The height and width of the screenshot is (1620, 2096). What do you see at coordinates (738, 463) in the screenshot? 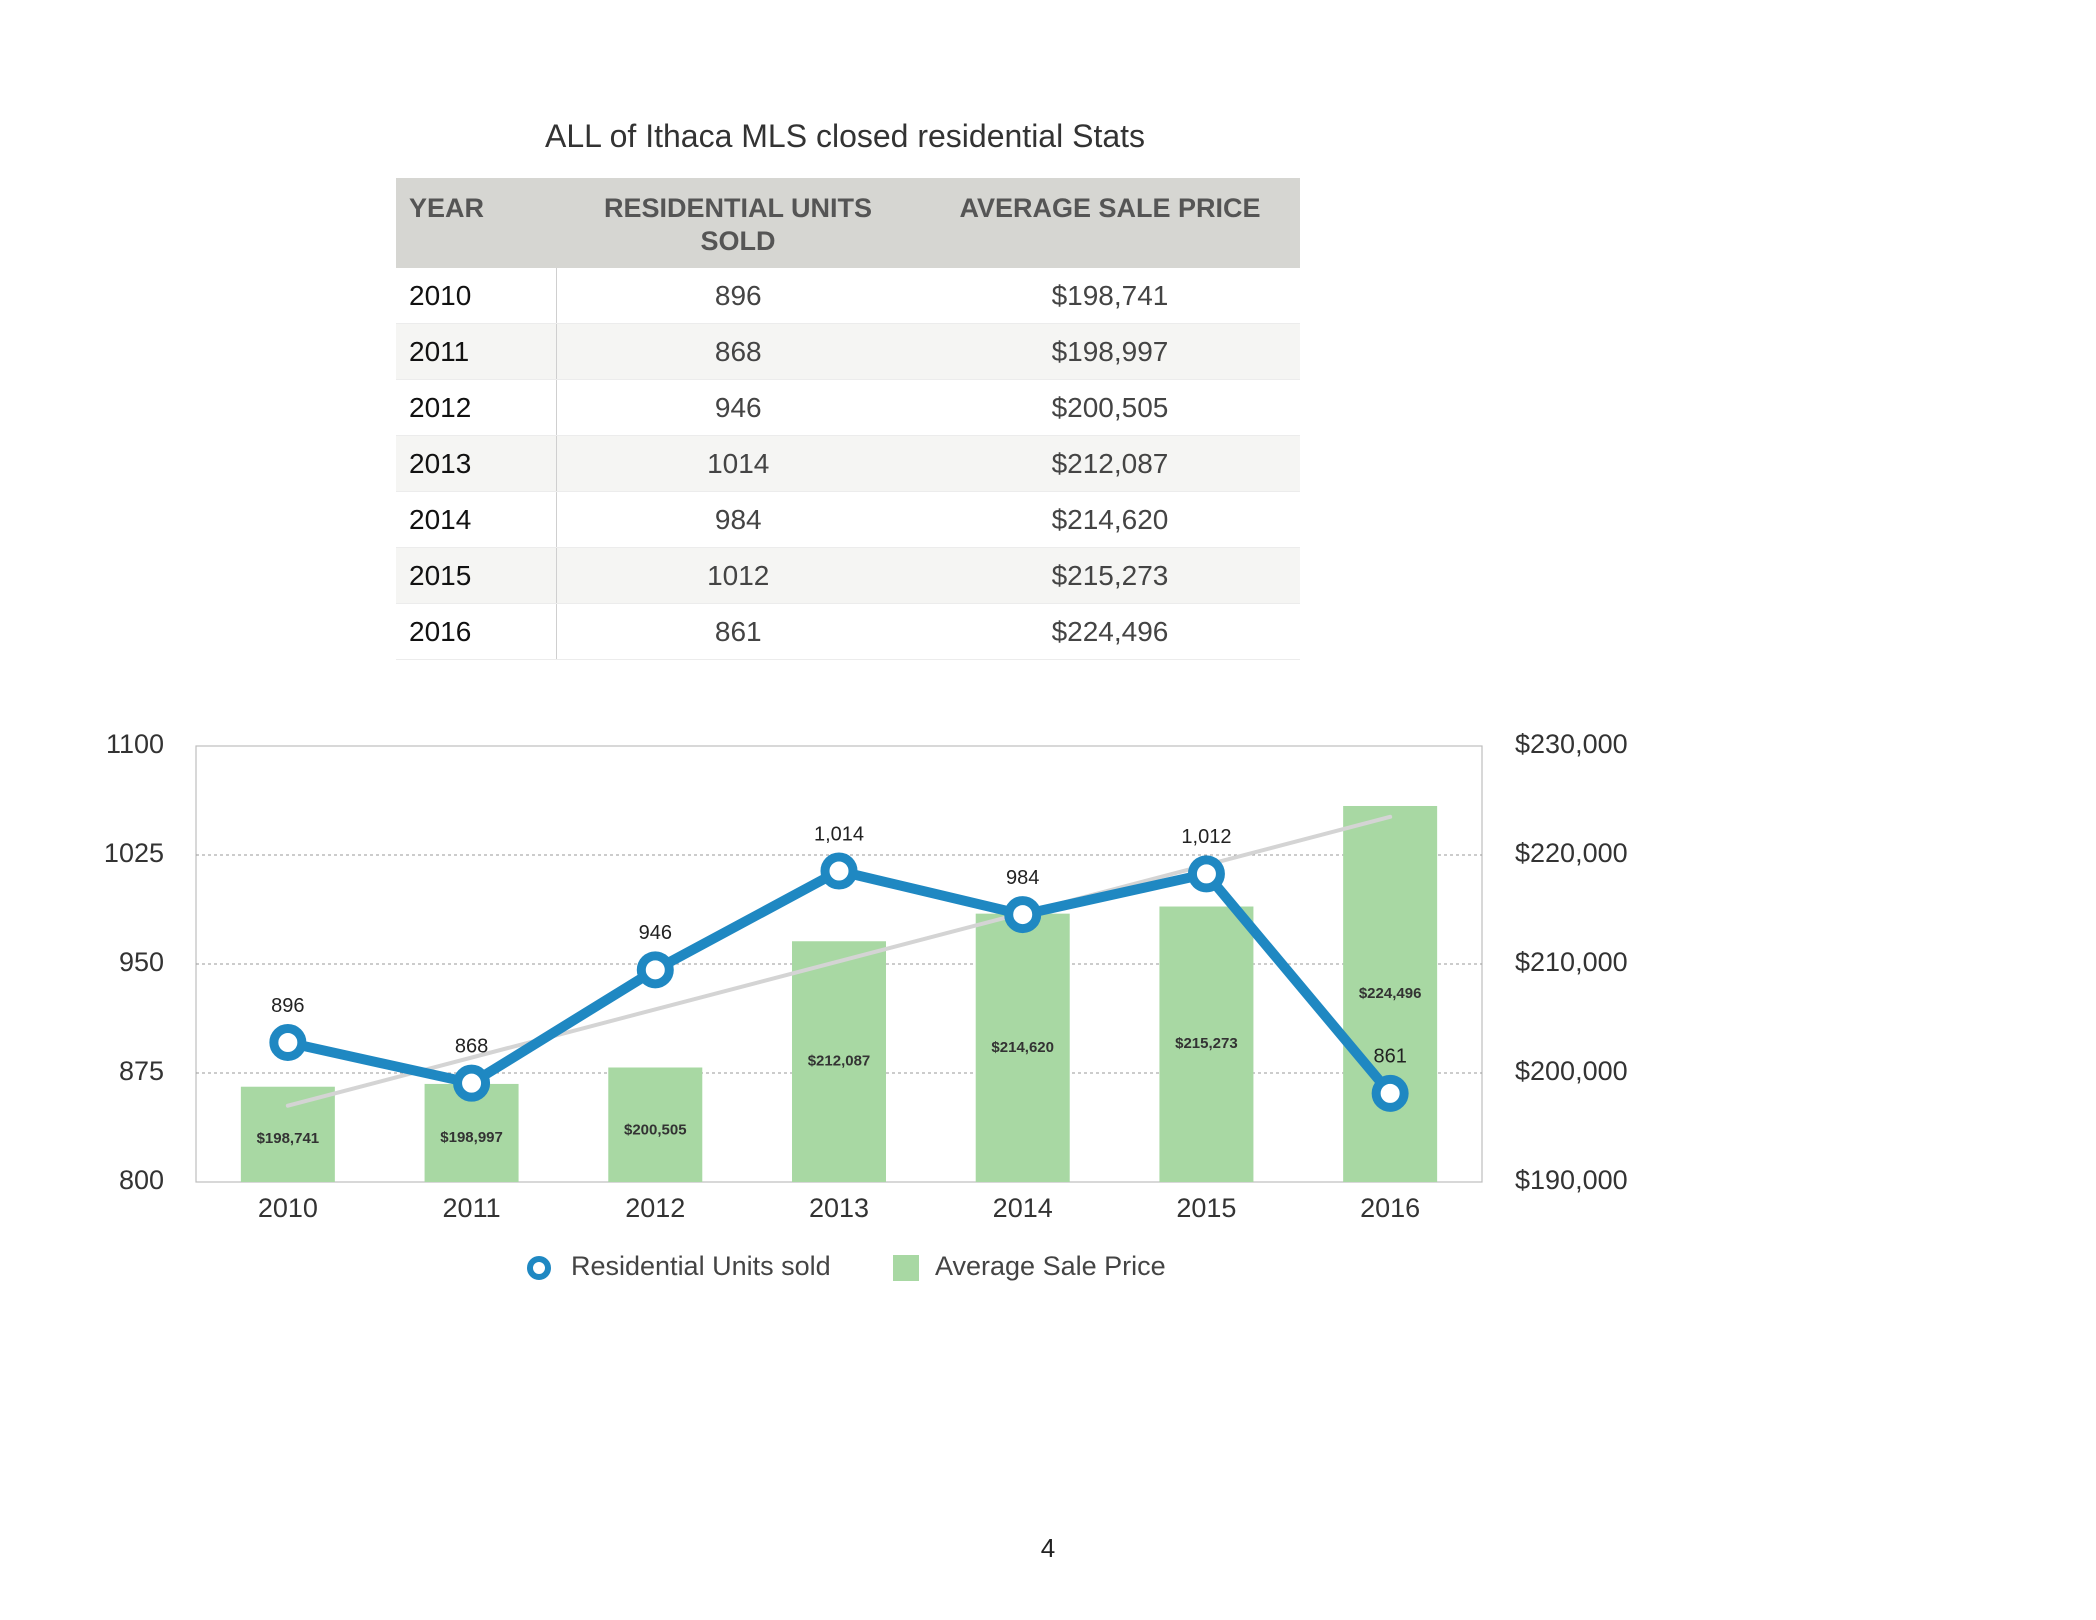
I see `cell-units: 1014` at bounding box center [738, 463].